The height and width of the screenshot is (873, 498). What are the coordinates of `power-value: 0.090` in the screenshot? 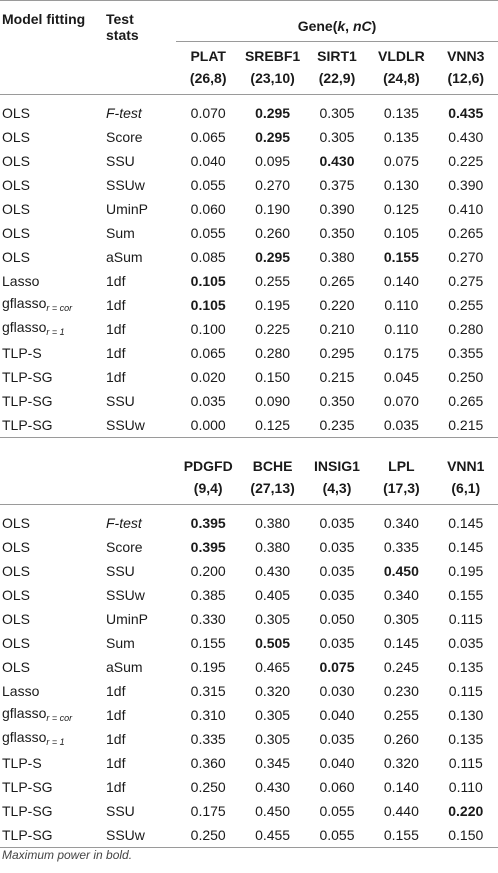 It's located at (273, 401).